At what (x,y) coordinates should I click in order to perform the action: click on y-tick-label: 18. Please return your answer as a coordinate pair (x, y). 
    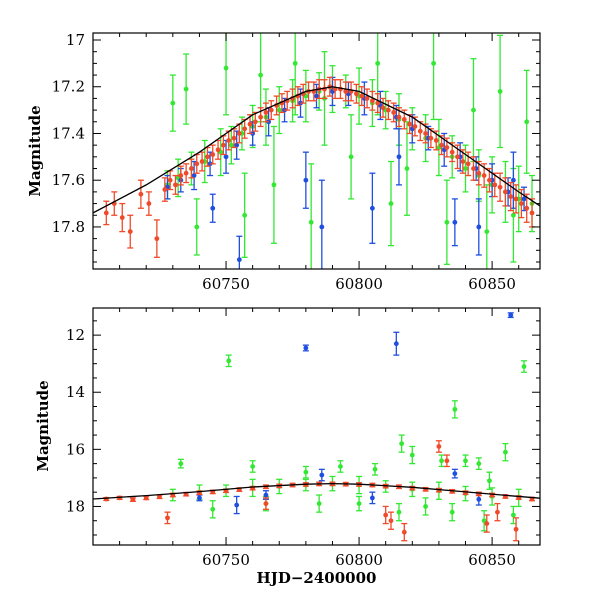
    Looking at the image, I should click on (75, 506).